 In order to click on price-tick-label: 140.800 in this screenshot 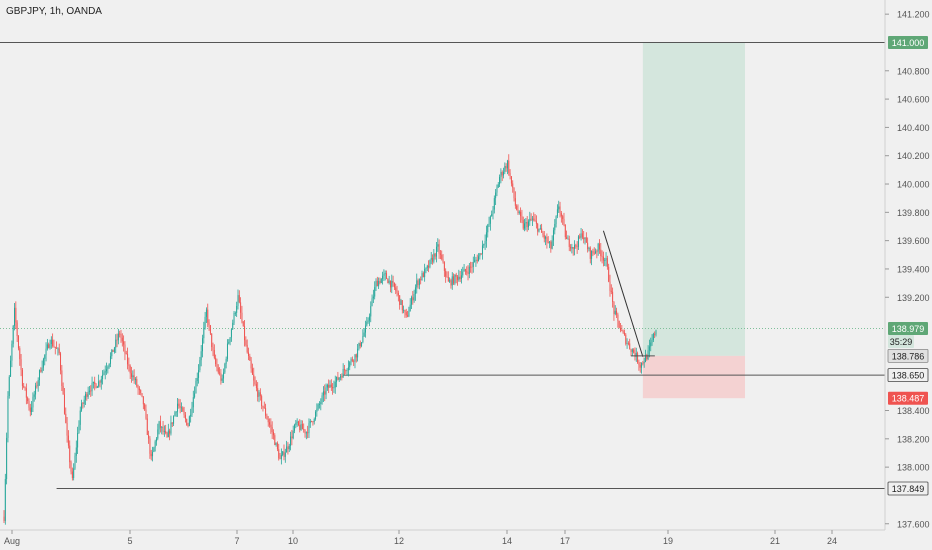, I will do `click(913, 71)`.